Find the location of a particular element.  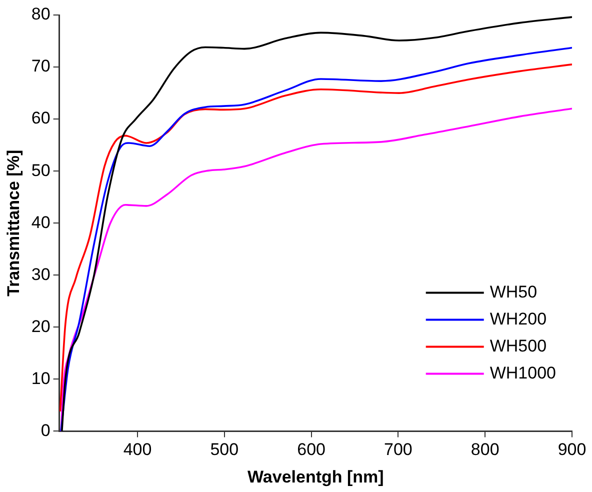

y-tick-label: 60 is located at coordinates (40, 118).